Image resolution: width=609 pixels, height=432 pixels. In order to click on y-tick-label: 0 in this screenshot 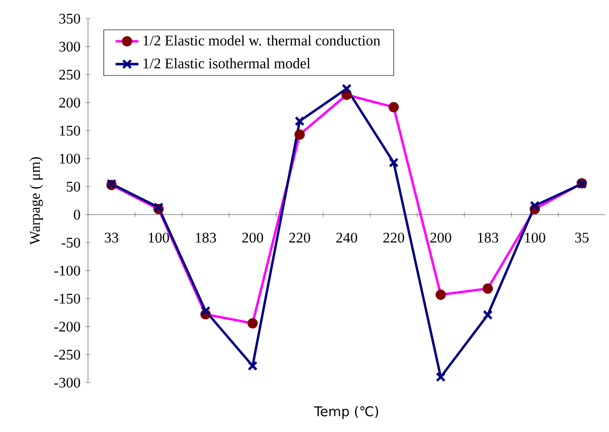, I will do `click(77, 215)`.